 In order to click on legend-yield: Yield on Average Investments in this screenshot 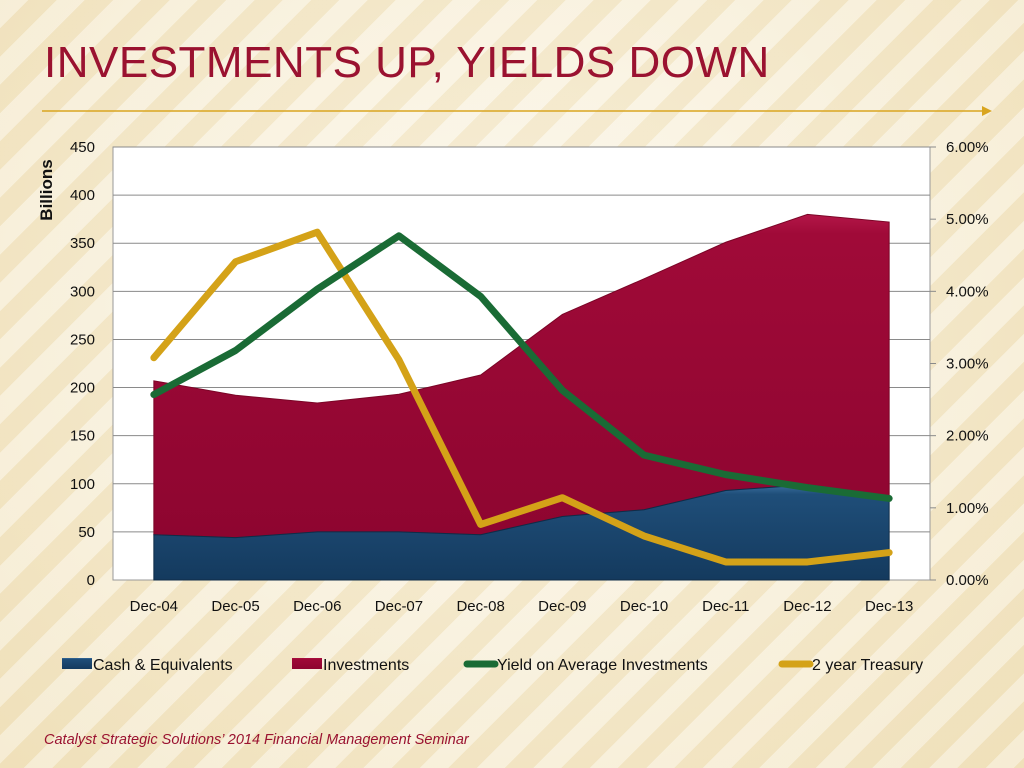, I will do `click(585, 665)`.